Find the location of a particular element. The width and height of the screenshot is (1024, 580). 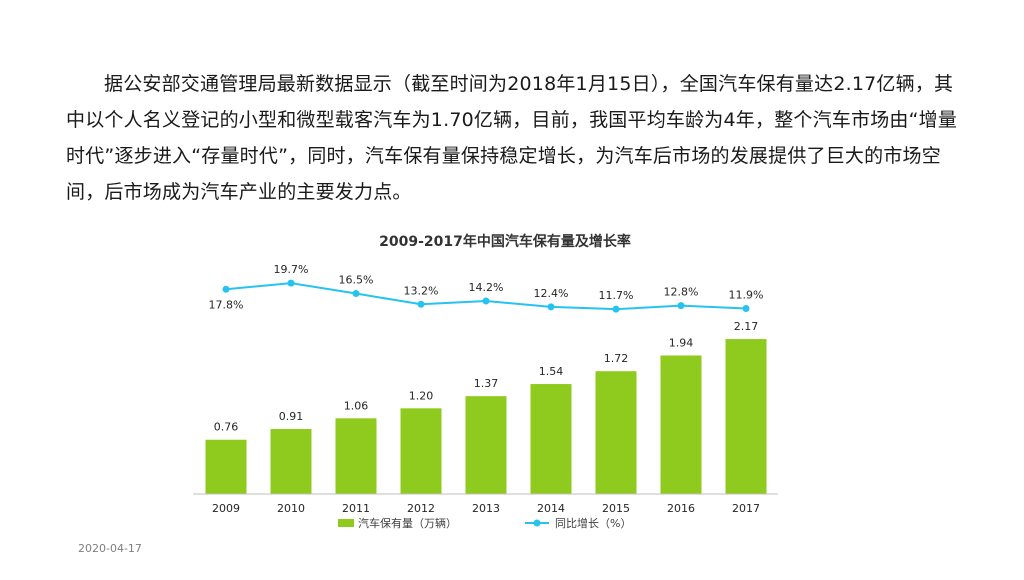

x-tick-2012: 2012 is located at coordinates (421, 508).